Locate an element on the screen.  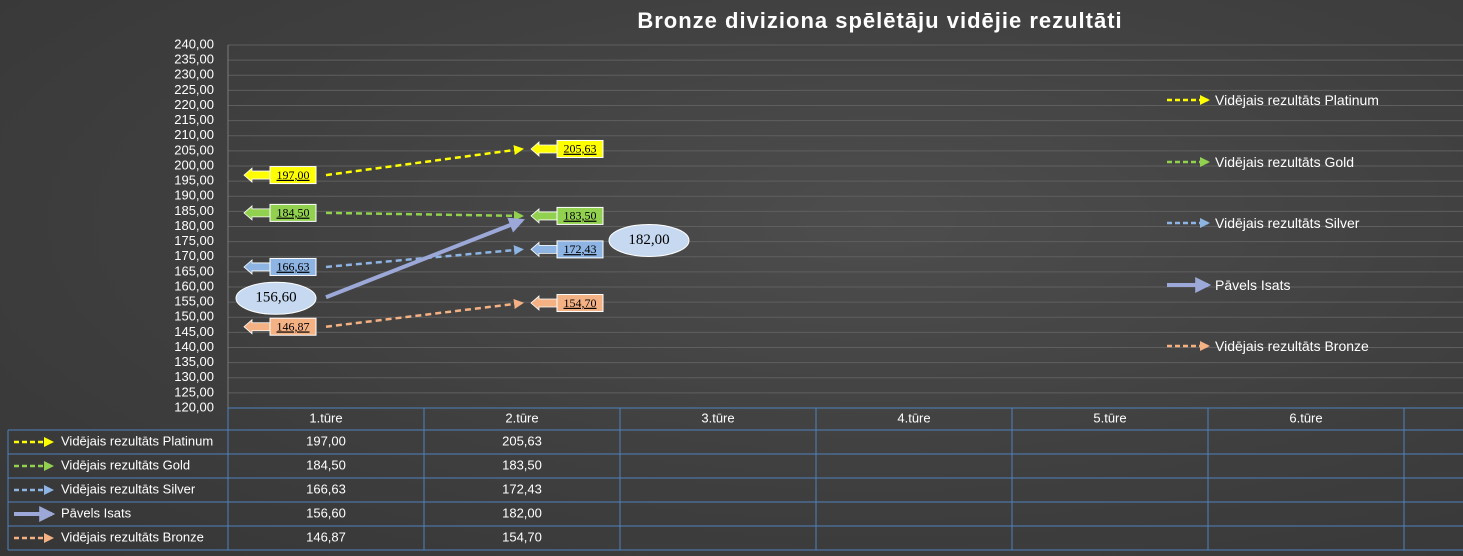
data-label: 166,63 is located at coordinates (293, 267).